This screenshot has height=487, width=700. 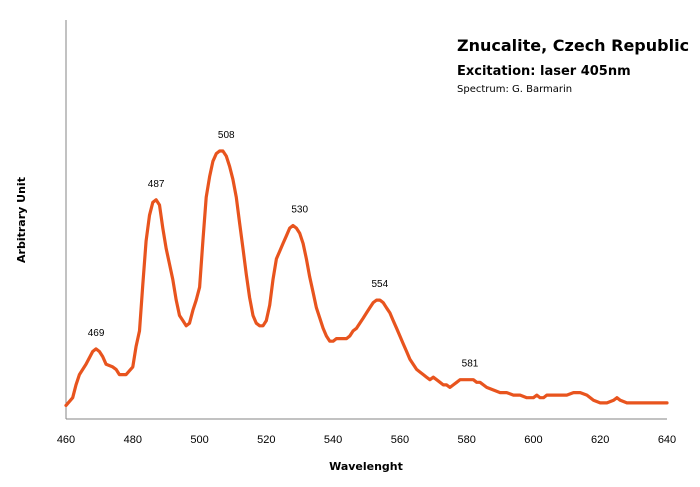 I want to click on peak-label: 508, so click(x=226, y=135).